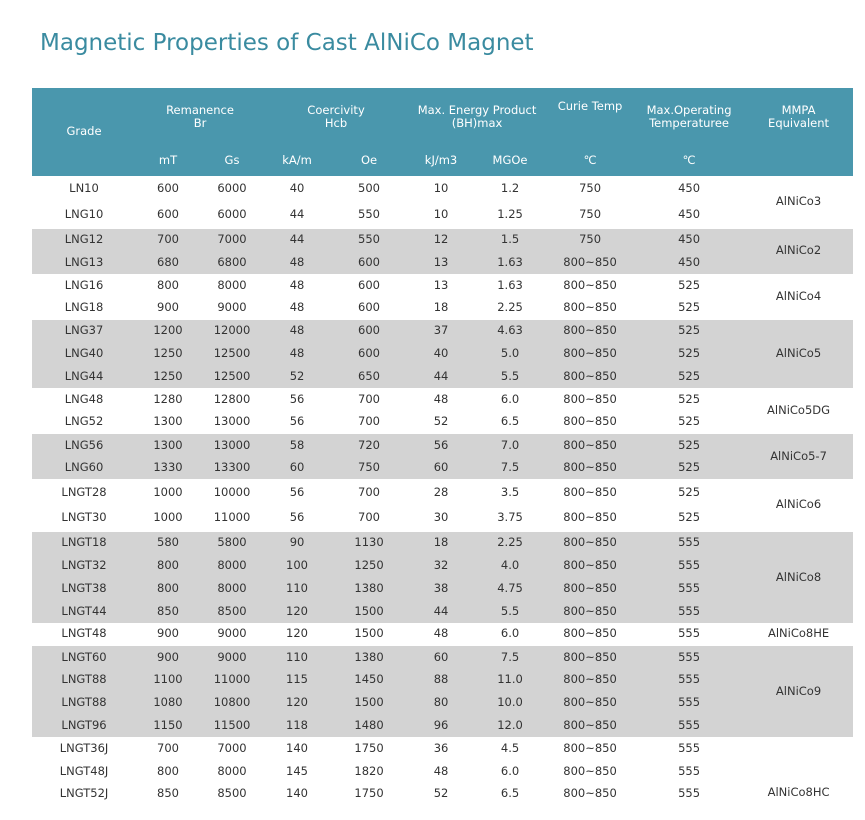 The height and width of the screenshot is (820, 865). Describe the element at coordinates (369, 565) in the screenshot. I see `cell-value: 1250` at that location.